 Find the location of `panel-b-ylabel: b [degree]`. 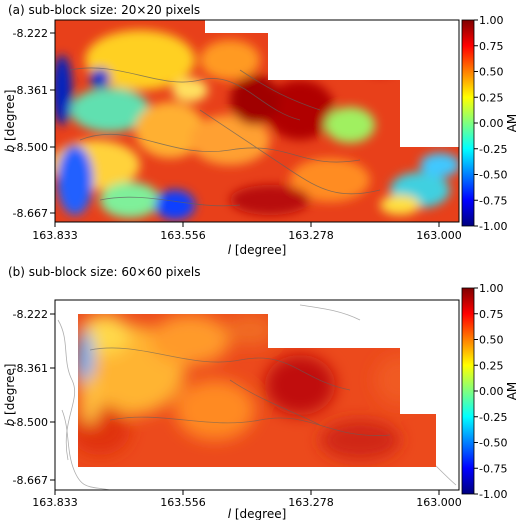

panel-b-ylabel: b [degree] is located at coordinates (10, 395).